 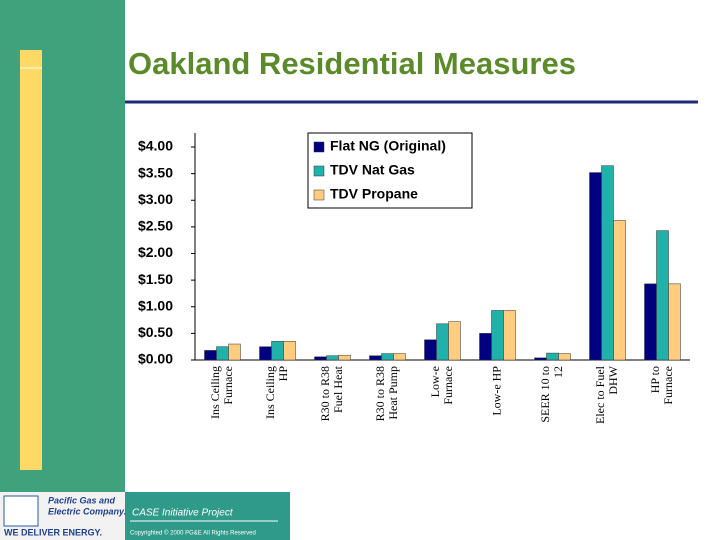 I want to click on label-line: Low-e, so click(x=435, y=381).